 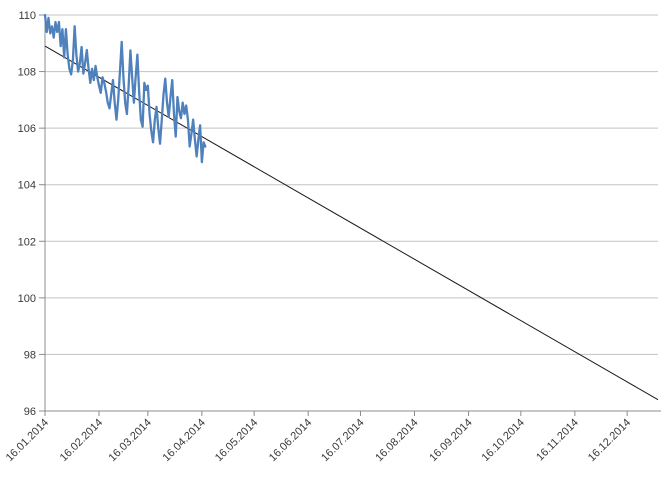 What do you see at coordinates (557, 440) in the screenshot?
I see `x-tick-label: 16.11.2014` at bounding box center [557, 440].